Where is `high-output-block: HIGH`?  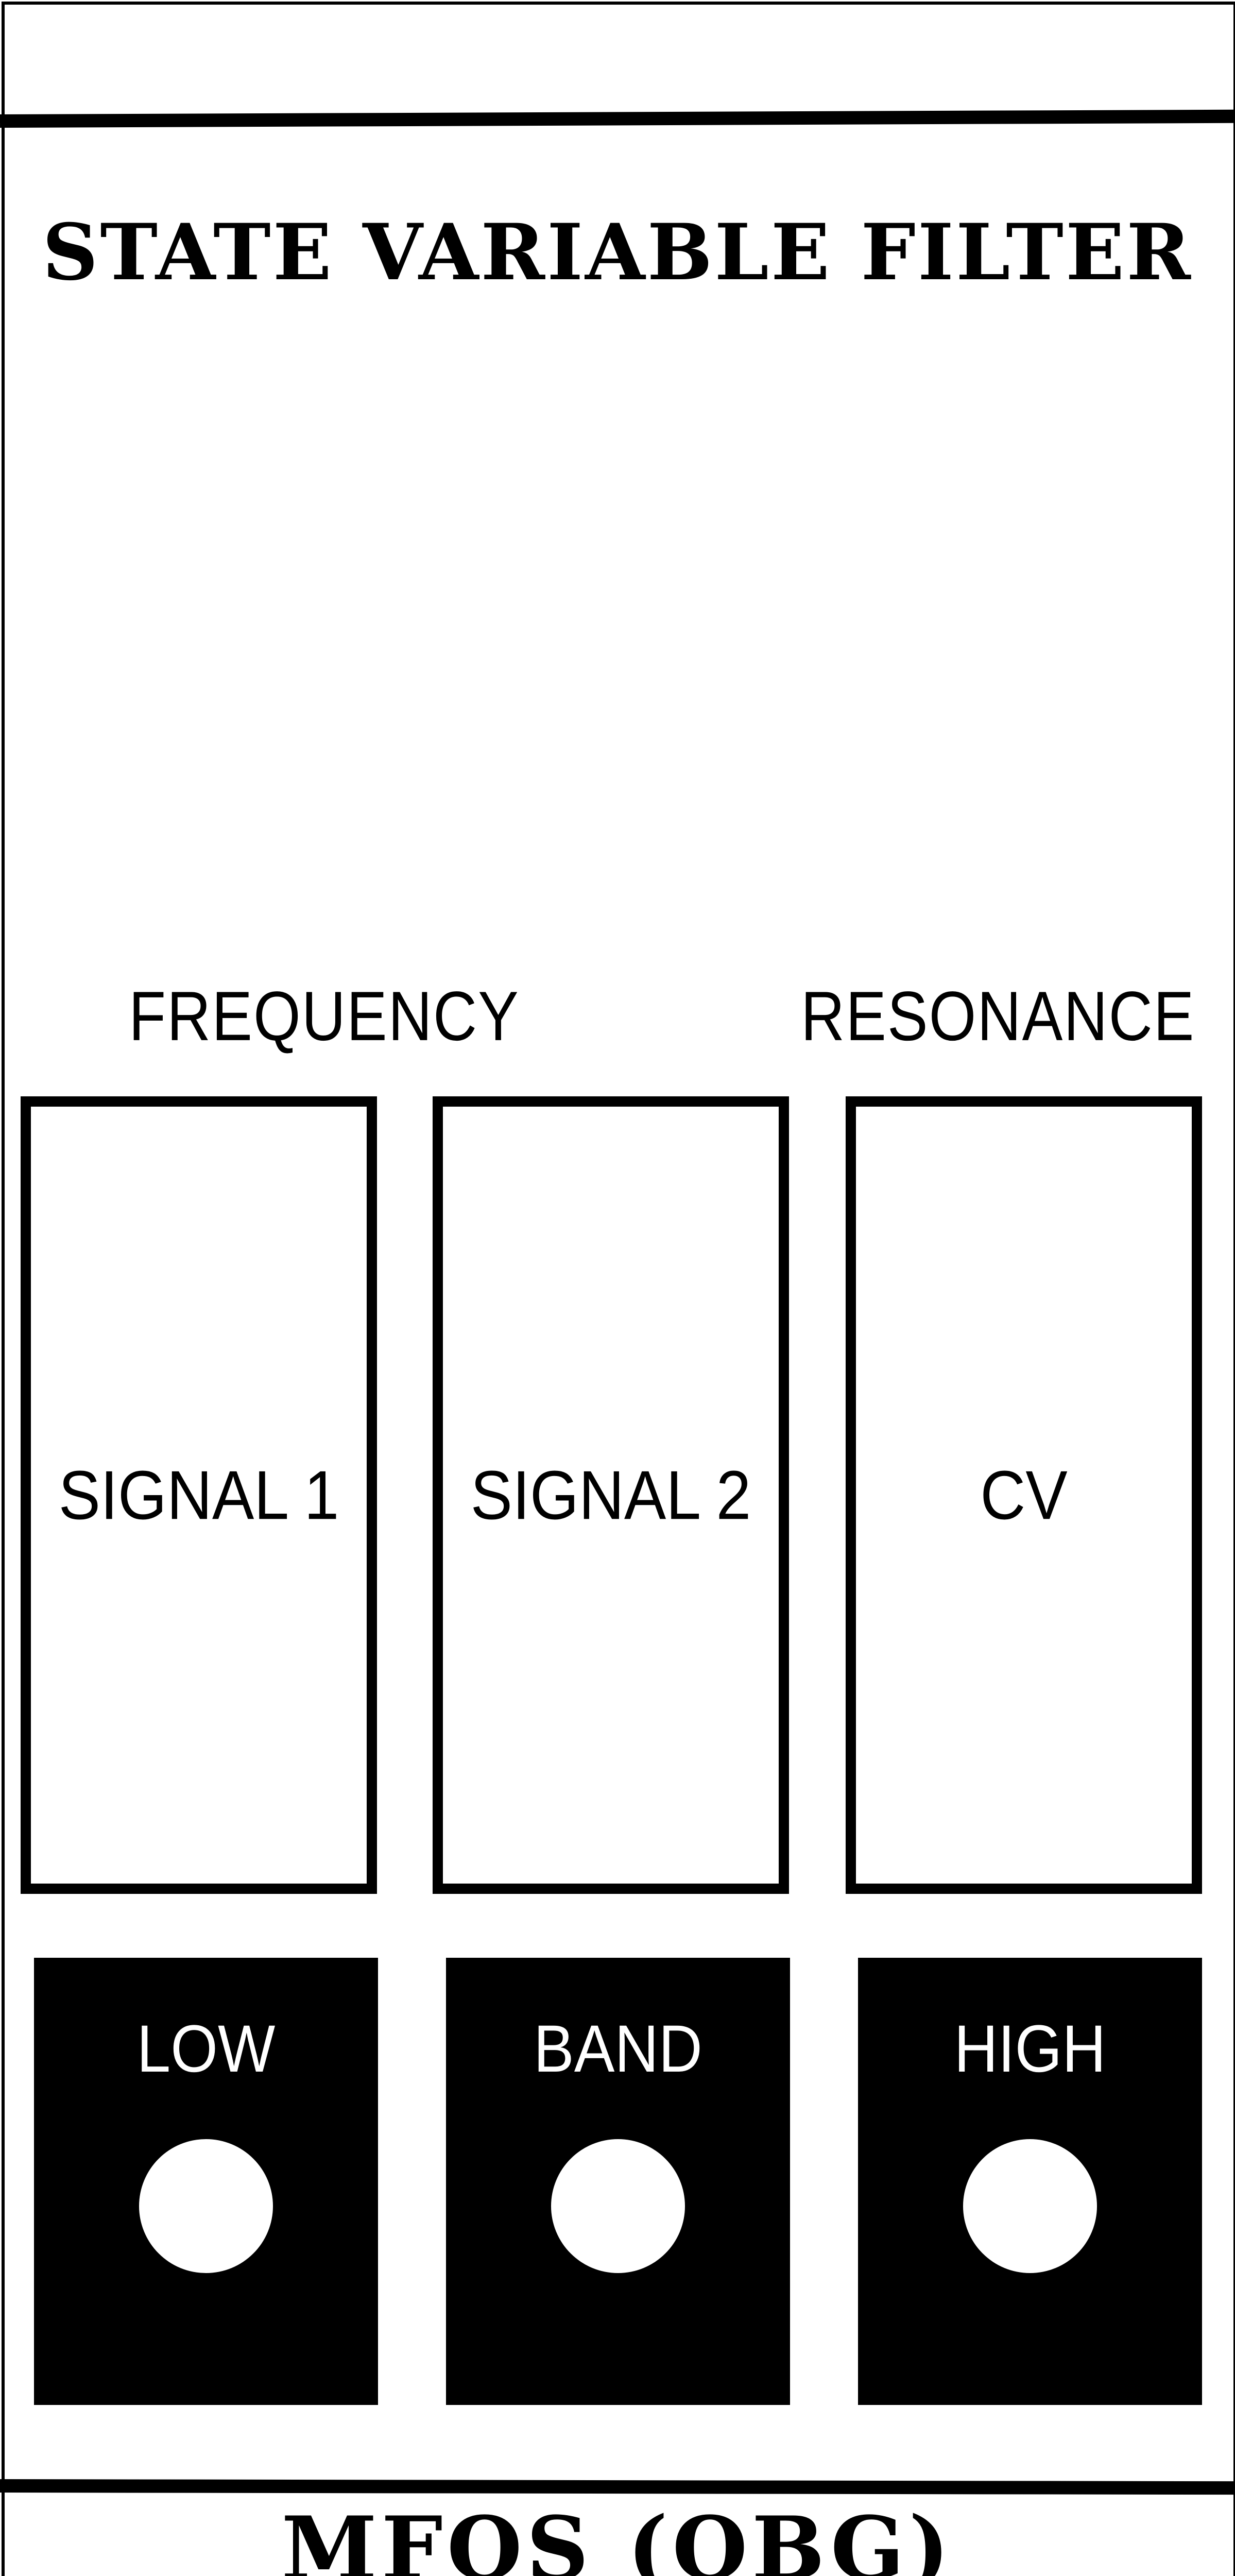
high-output-block: HIGH is located at coordinates (1030, 2181).